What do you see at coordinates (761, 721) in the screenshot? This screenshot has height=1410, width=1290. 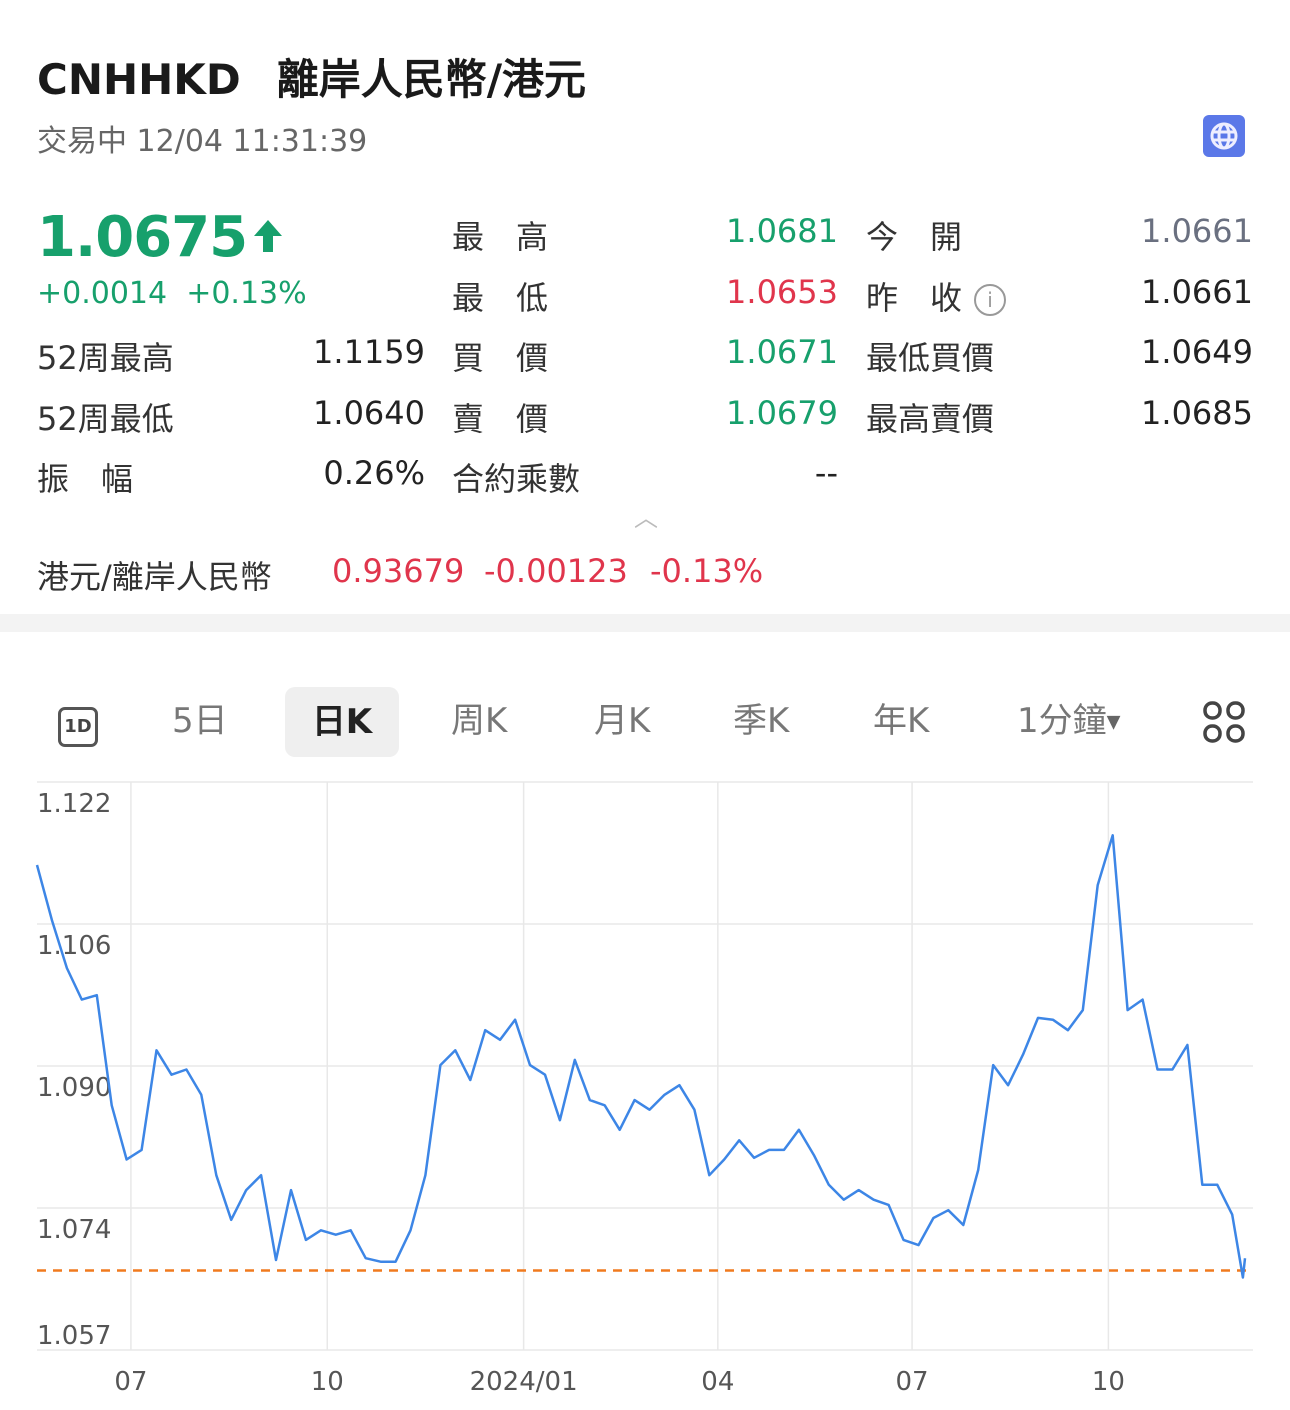 I see `tab-quarterly-k: 季K` at bounding box center [761, 721].